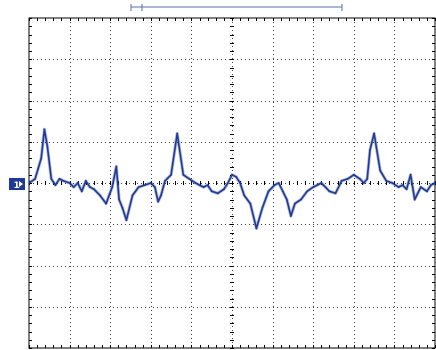 This screenshot has width=436, height=350. I want to click on trigger-position-marker-icon, so click(236, 7).